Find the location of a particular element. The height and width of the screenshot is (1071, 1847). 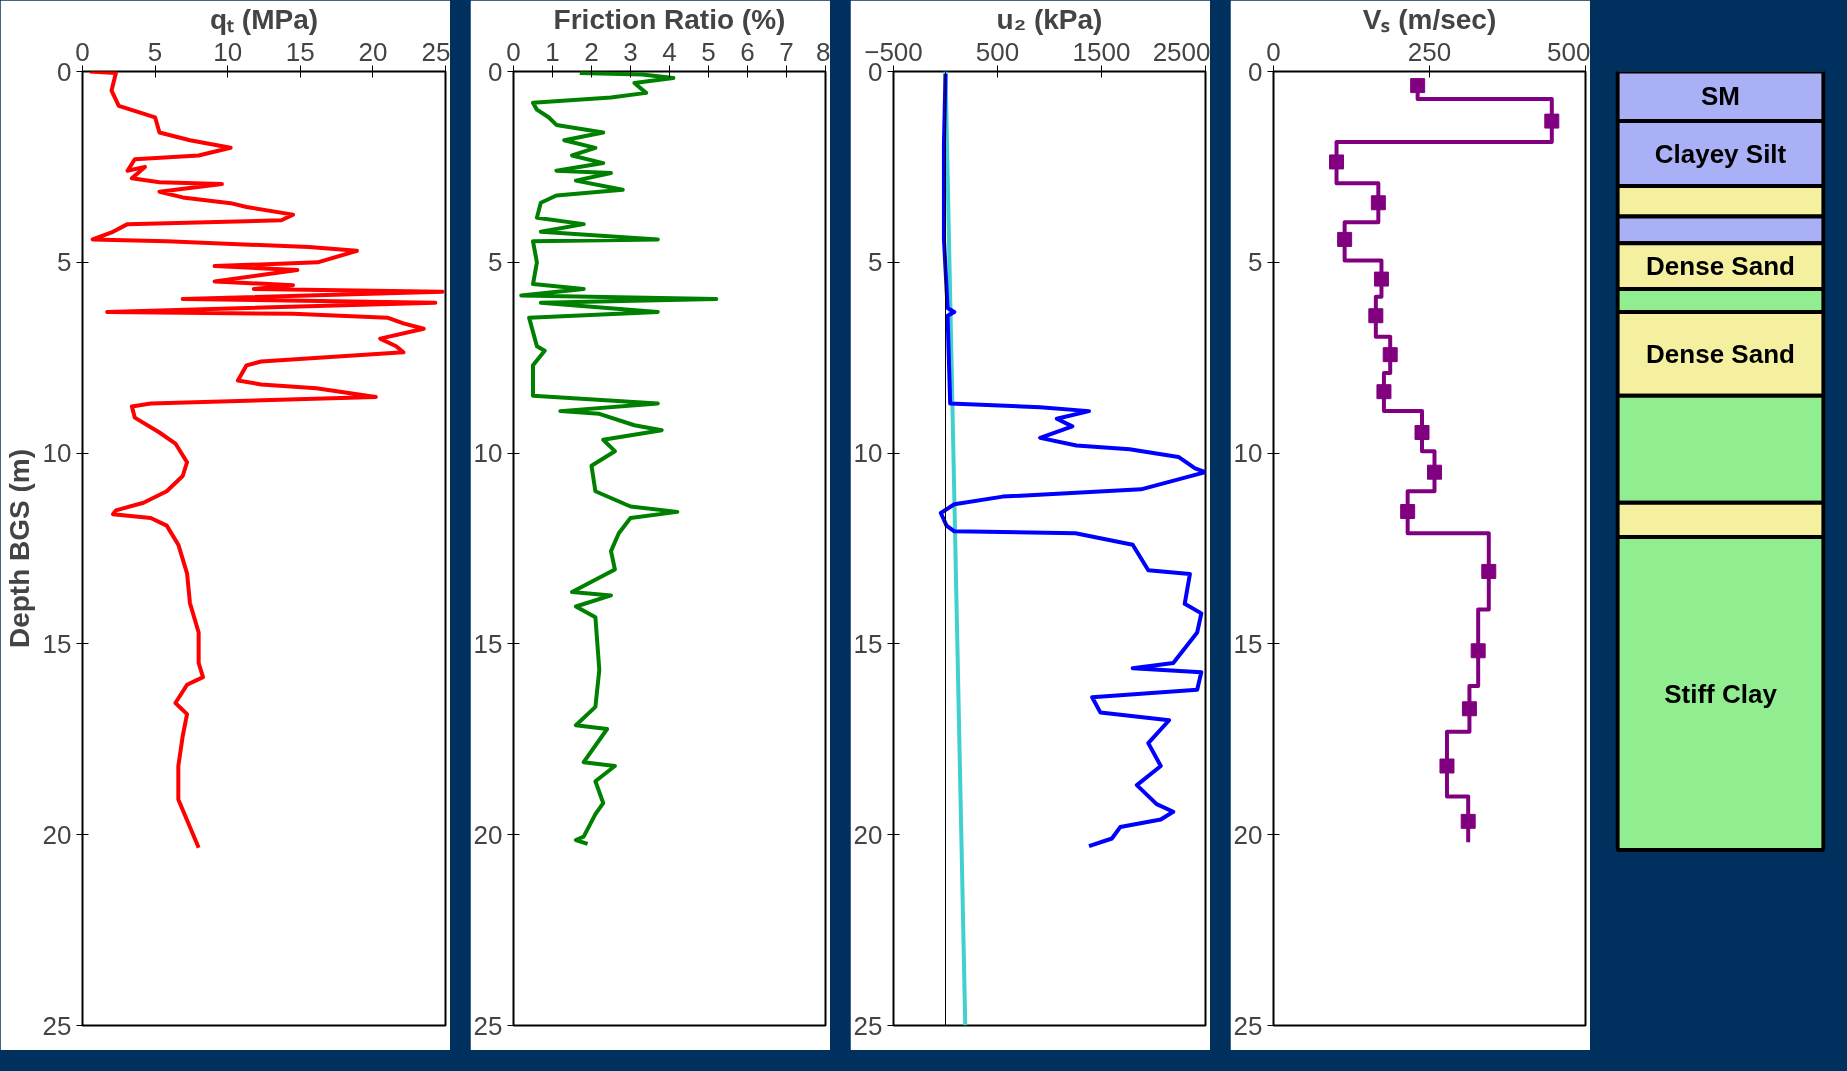

x-tick-label: 250 is located at coordinates (1429, 51).